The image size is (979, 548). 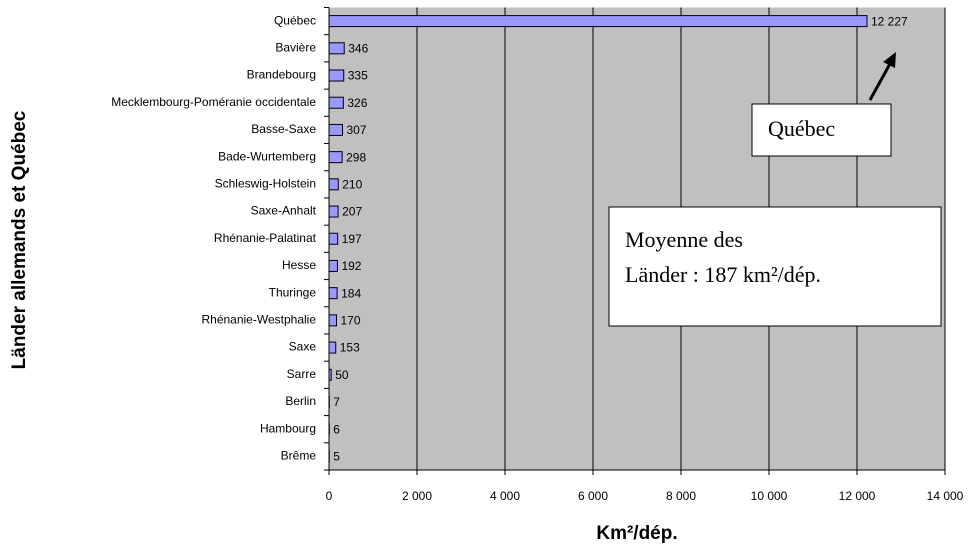 What do you see at coordinates (300, 401) in the screenshot?
I see `y-tick-label: Berlin` at bounding box center [300, 401].